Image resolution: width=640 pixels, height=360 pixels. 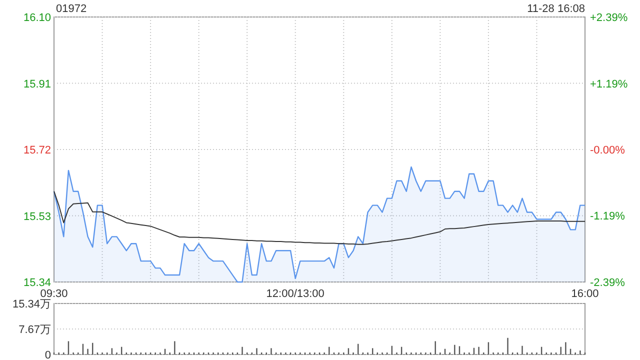 I want to click on y2-tick-label: +1.19%, so click(x=609, y=84).